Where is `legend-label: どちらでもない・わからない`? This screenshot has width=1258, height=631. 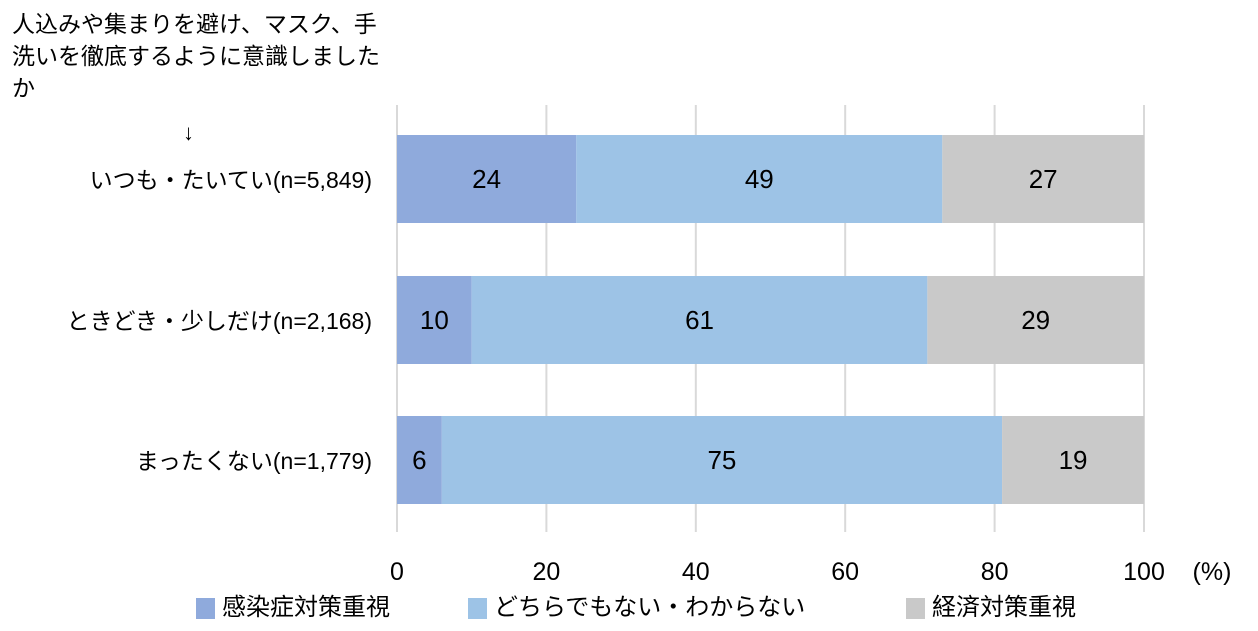 legend-label: どちらでもない・わからない is located at coordinates (649, 607).